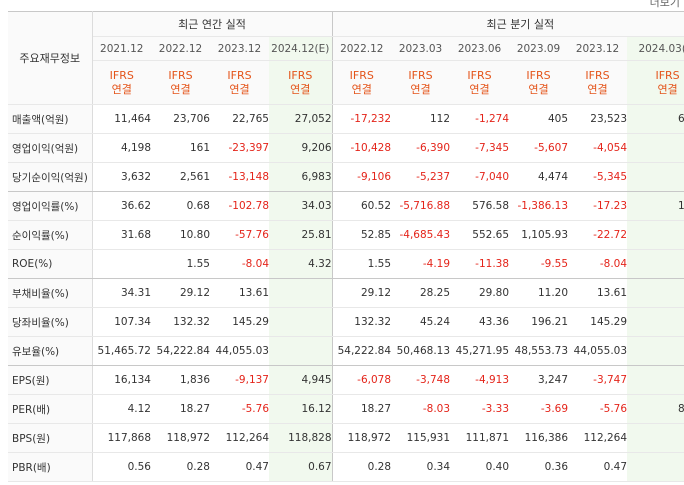 This screenshot has height=485, width=684. What do you see at coordinates (598, 235) in the screenshot?
I see `table-cell: -22.72` at bounding box center [598, 235].